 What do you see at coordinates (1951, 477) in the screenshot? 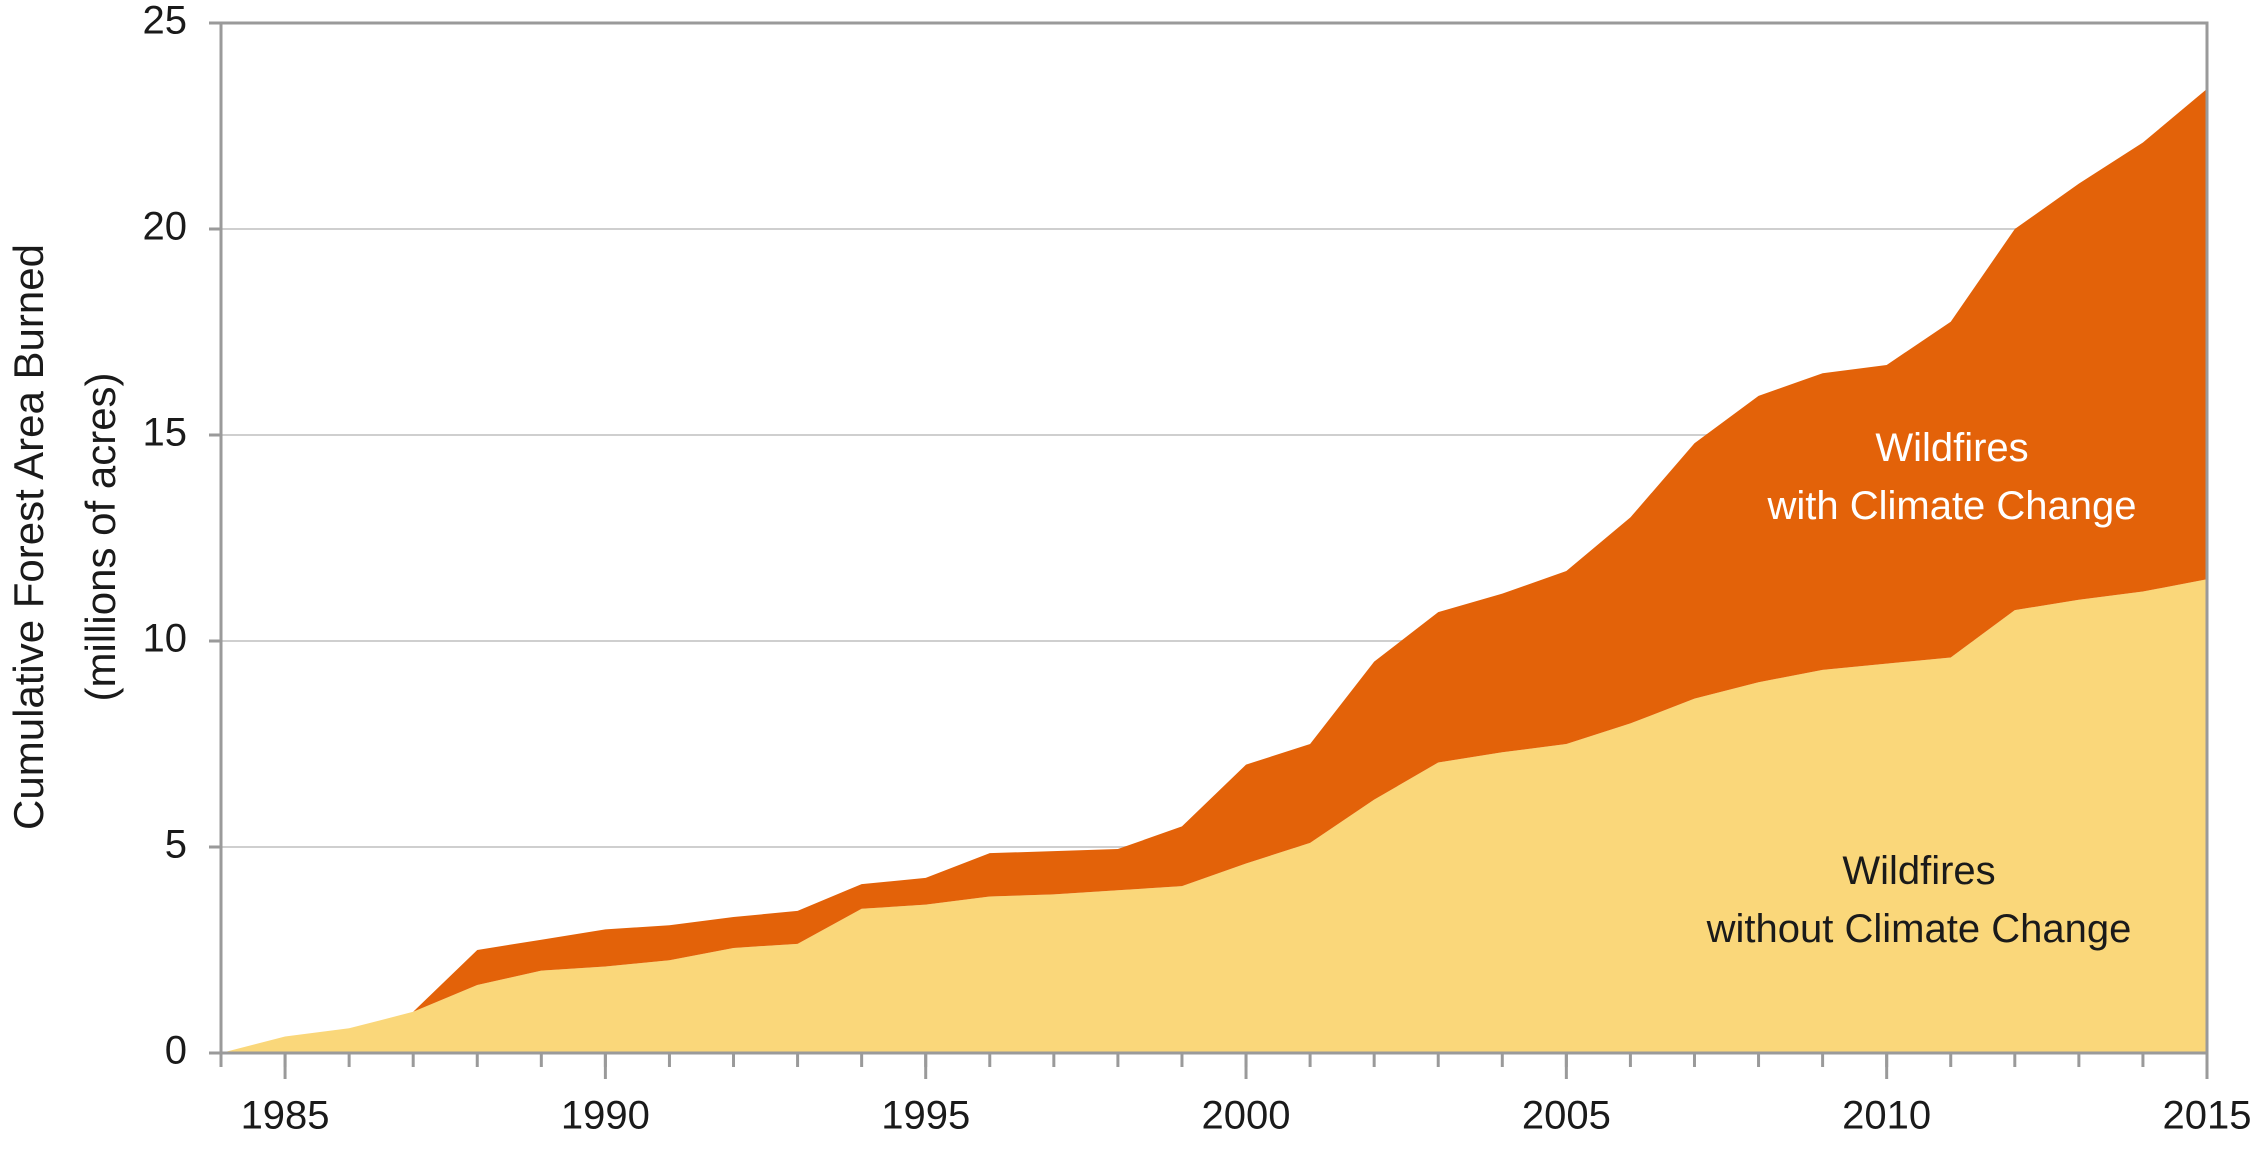
I see `series-label: Wildfires with Climate Change` at bounding box center [1951, 477].